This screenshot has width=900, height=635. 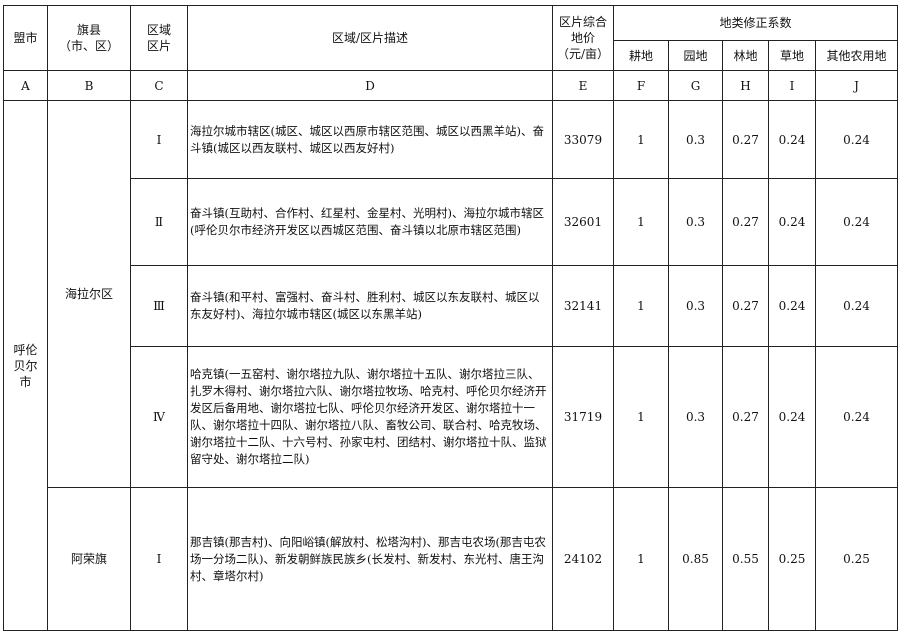 What do you see at coordinates (370, 38) in the screenshot?
I see `header-description: 区域/区片描述` at bounding box center [370, 38].